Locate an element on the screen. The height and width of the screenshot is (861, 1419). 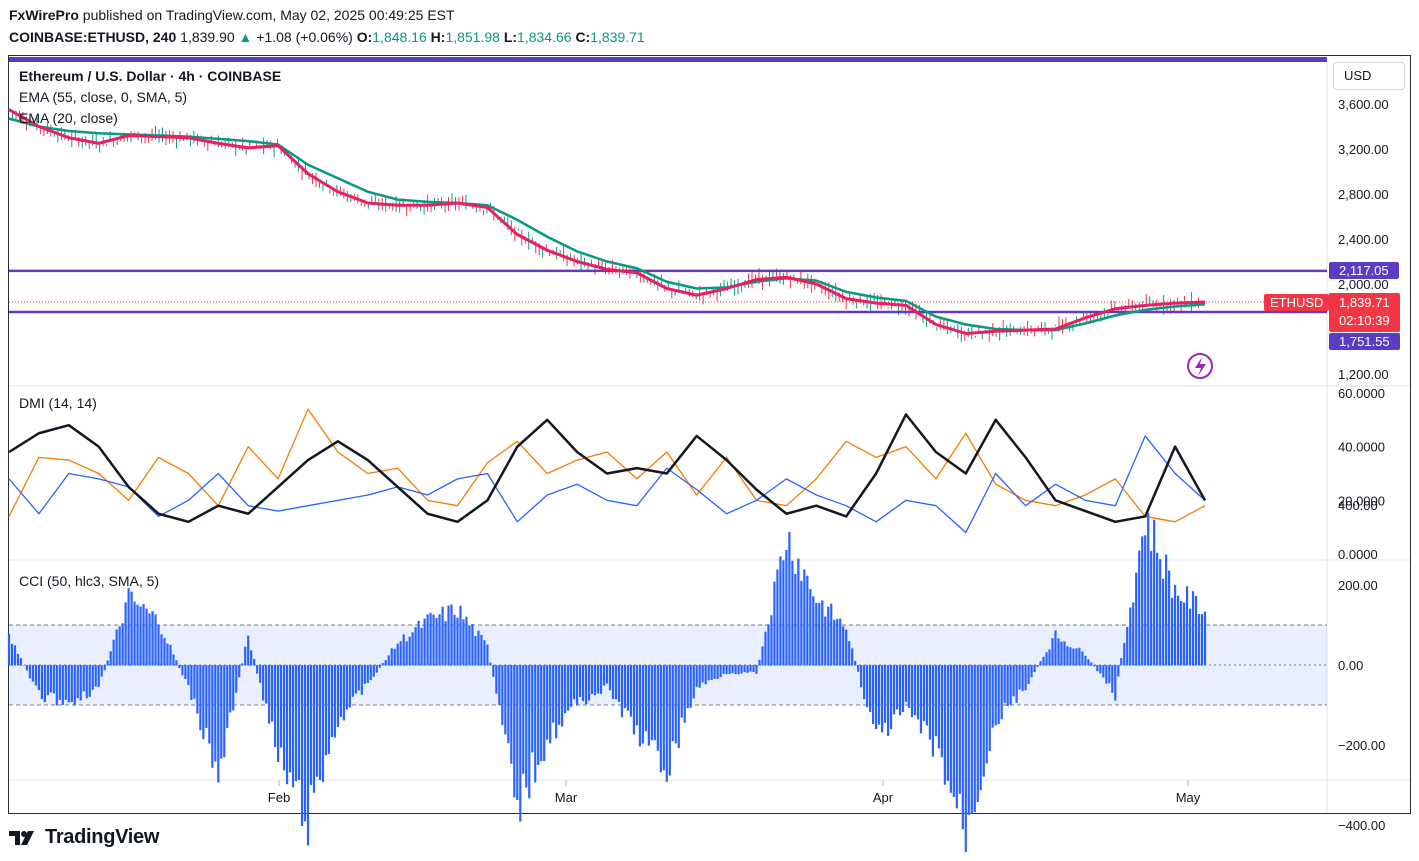
publisher-name: FxWirePro is located at coordinates (44, 15).